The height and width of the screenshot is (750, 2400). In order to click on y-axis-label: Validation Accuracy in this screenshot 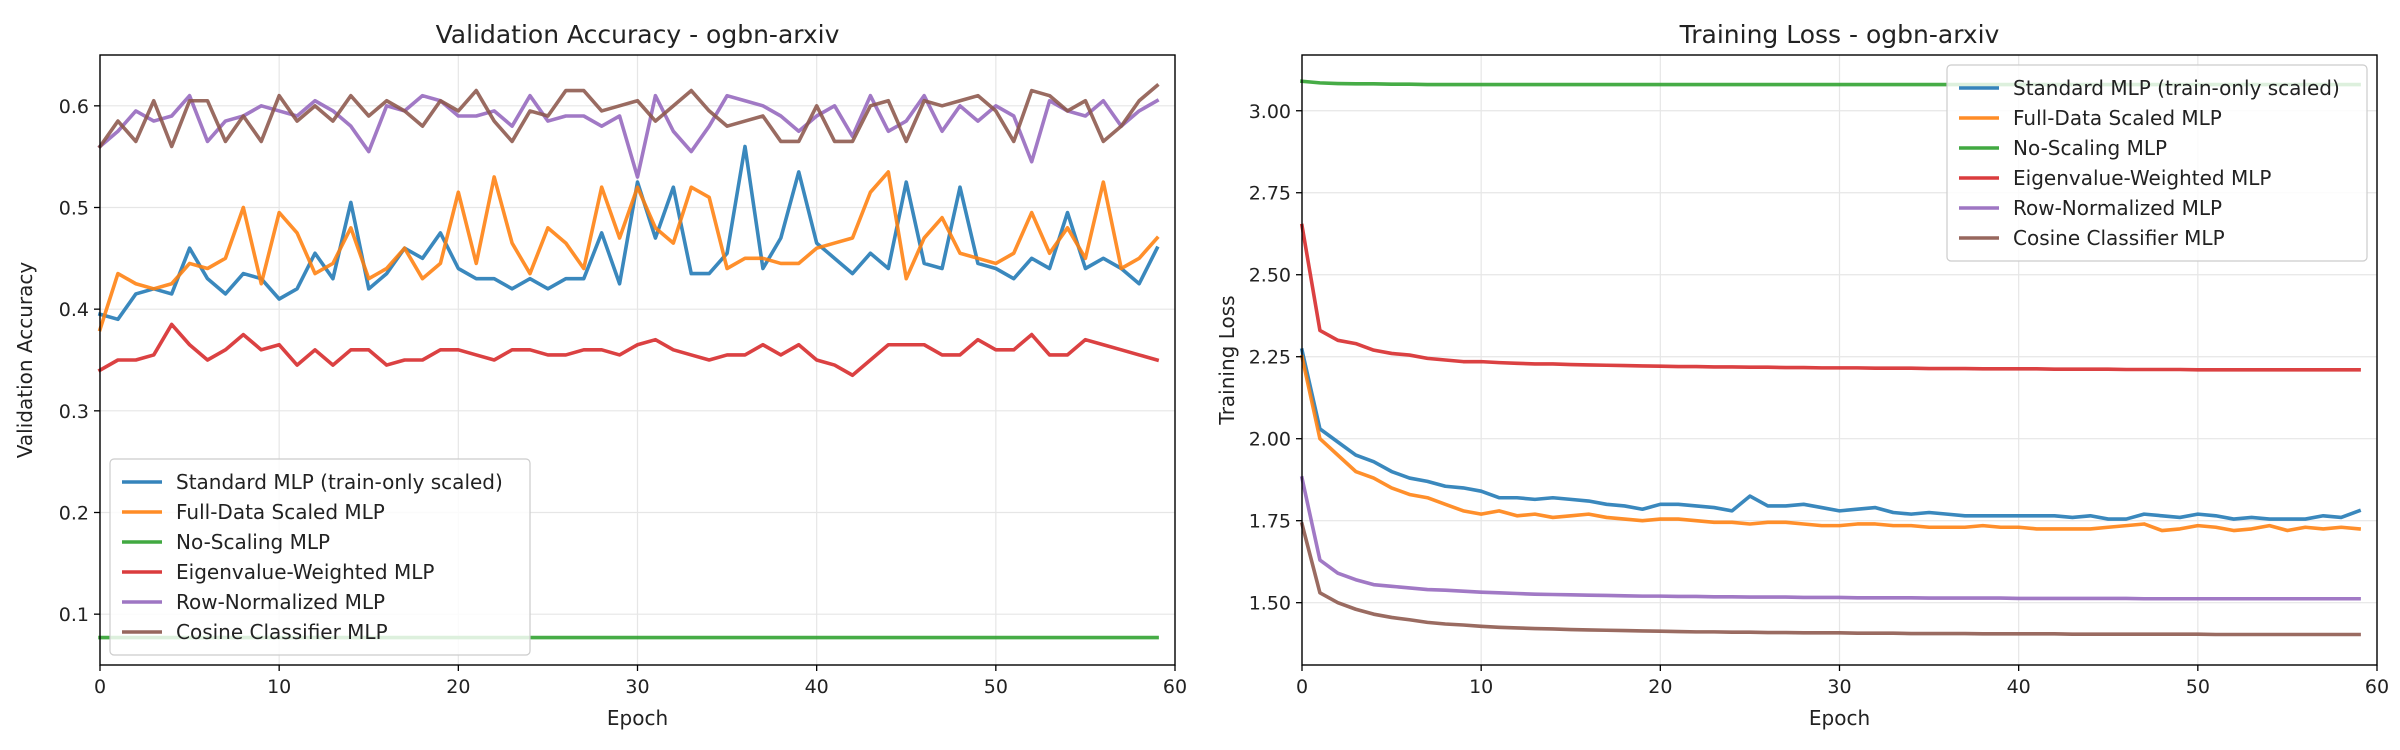, I will do `click(25, 360)`.